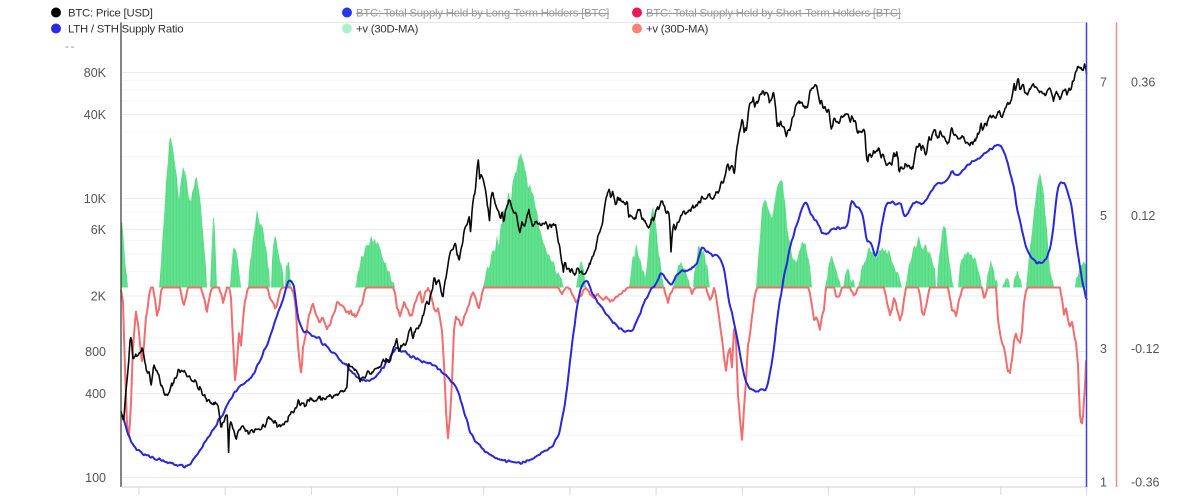  Describe the element at coordinates (1103, 83) in the screenshot. I see `svg-text: 7` at that location.